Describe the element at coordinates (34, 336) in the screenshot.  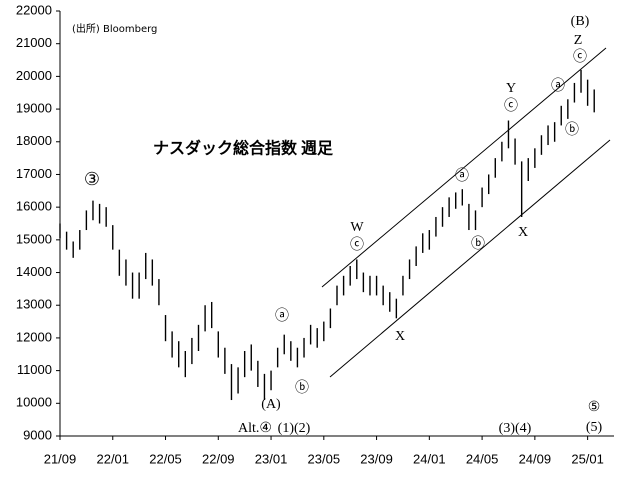
I see `y-tick-label: 12000` at that location.